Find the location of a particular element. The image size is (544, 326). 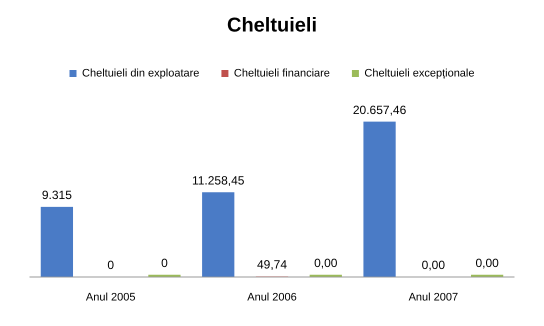

data-label: 9.315 is located at coordinates (57, 195).